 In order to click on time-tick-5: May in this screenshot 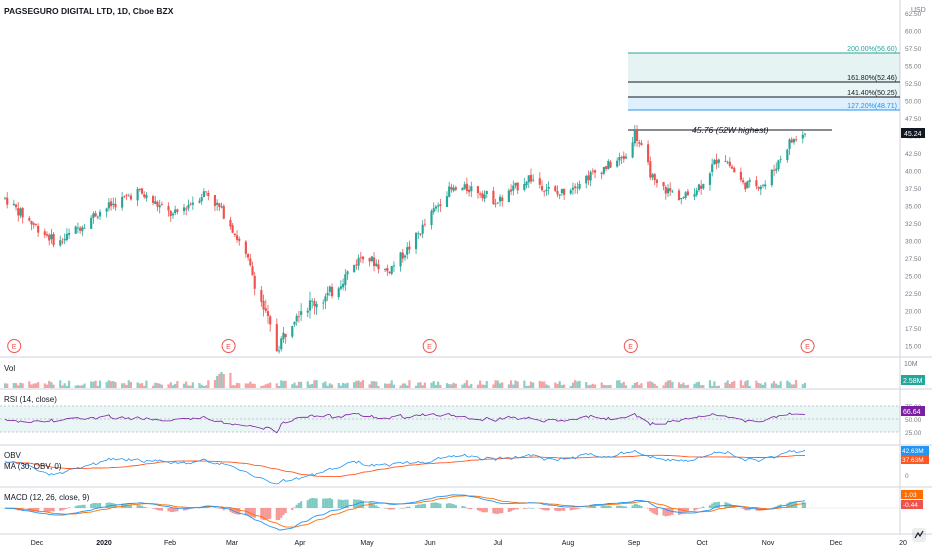, I will do `click(367, 543)`.